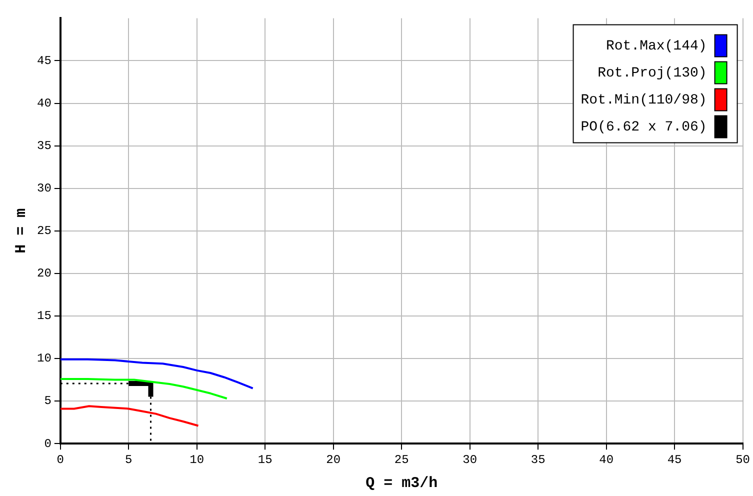 This screenshot has width=753, height=496. Describe the element at coordinates (60, 459) in the screenshot. I see `x-tick-label: 0` at that location.